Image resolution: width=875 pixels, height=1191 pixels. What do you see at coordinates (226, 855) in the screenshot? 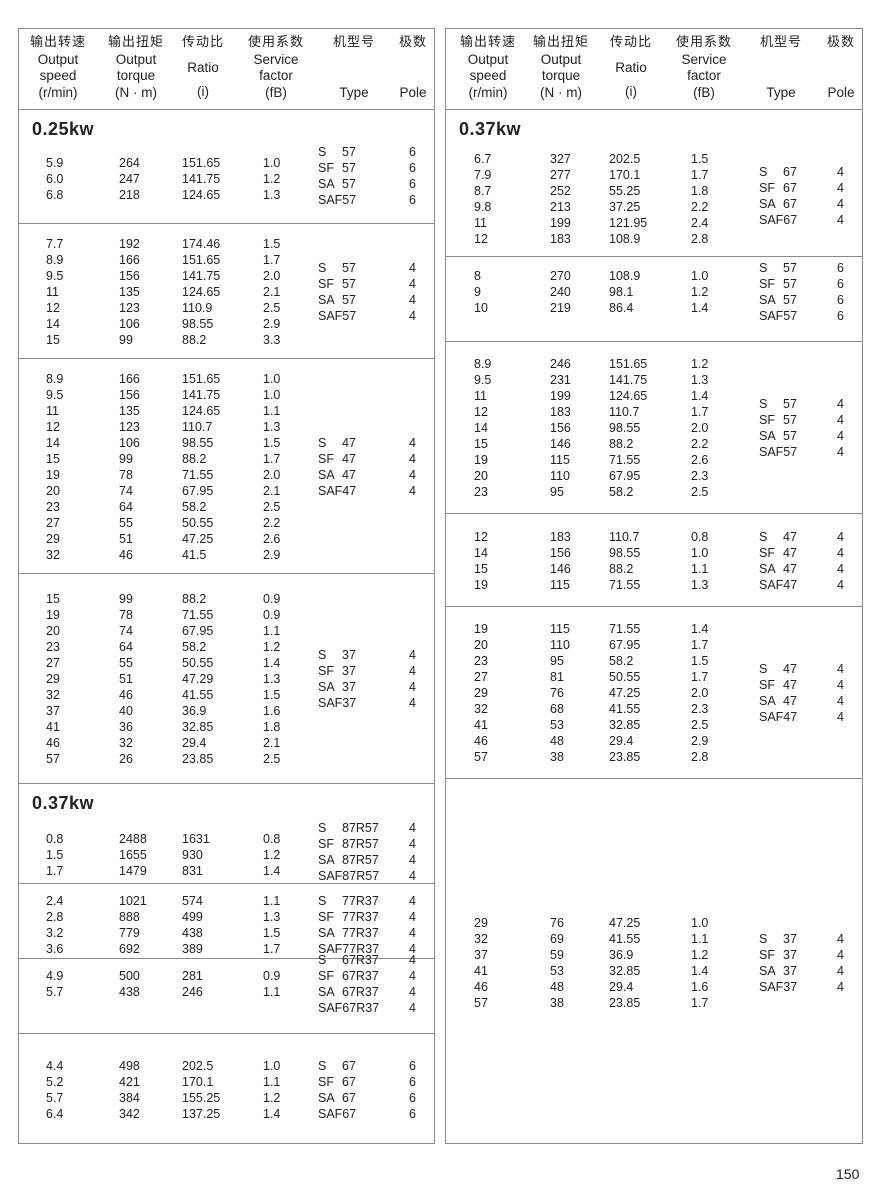
I see `table-row: 1.5 1655 930 1.2` at bounding box center [226, 855].